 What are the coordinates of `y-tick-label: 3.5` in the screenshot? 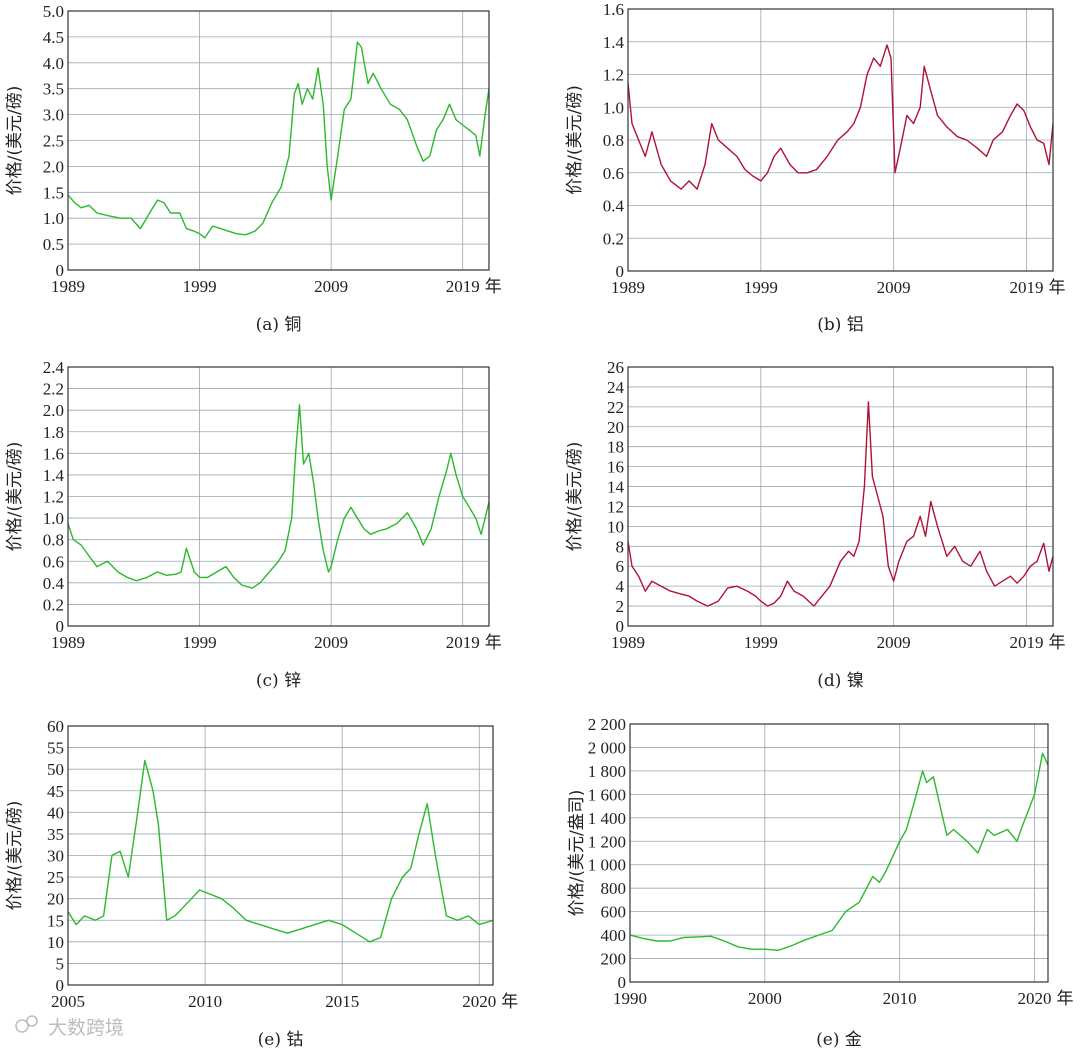 It's located at (53, 89).